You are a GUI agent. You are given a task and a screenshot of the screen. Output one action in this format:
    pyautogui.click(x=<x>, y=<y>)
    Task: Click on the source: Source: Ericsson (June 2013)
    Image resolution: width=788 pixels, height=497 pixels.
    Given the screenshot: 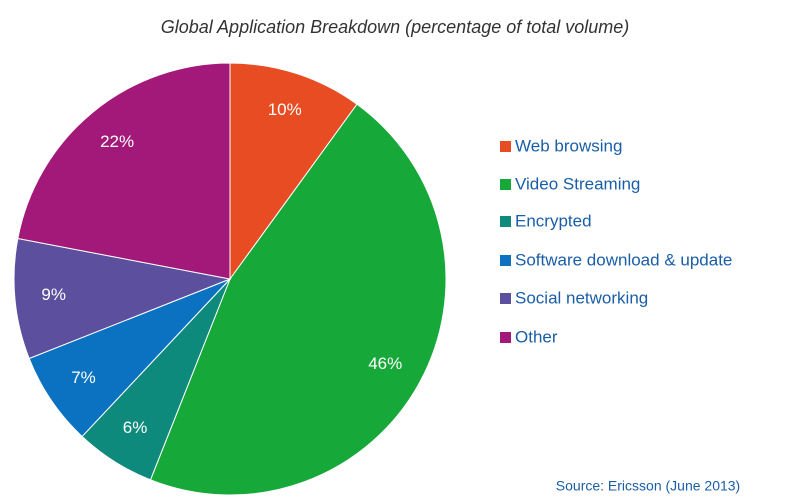 What is the action you would take?
    pyautogui.click(x=648, y=486)
    